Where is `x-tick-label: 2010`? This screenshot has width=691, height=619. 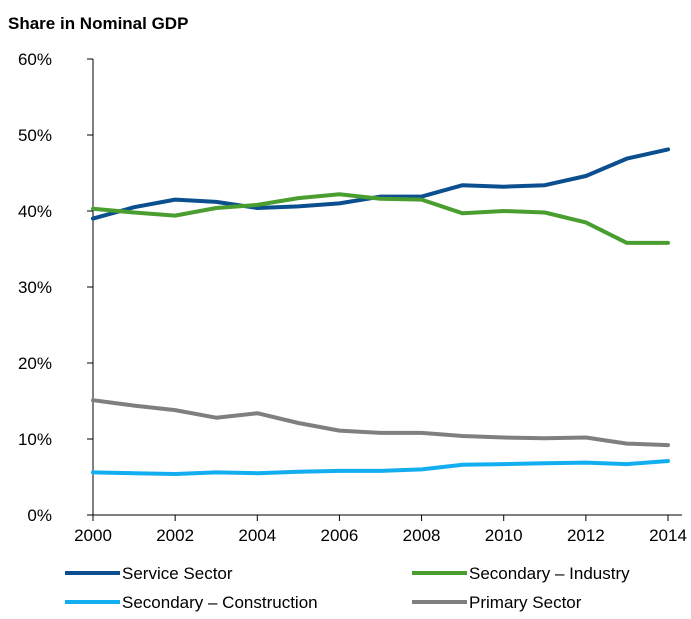 x-tick-label: 2010 is located at coordinates (504, 535).